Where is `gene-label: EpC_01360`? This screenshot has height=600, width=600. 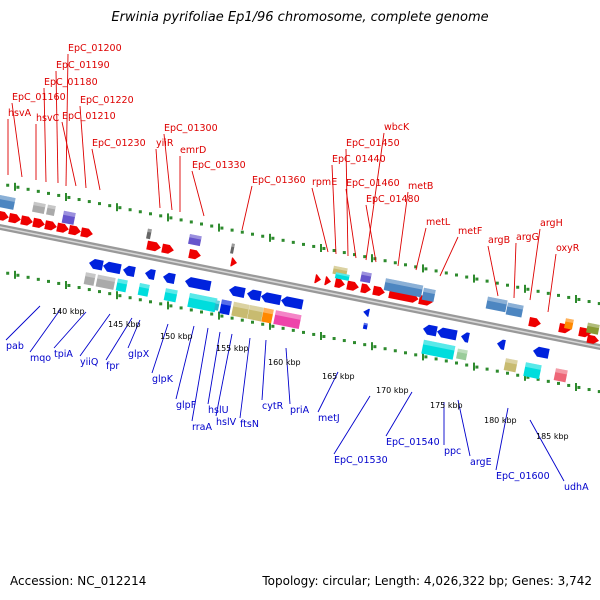 gene-label: EpC_01360 is located at coordinates (279, 180).